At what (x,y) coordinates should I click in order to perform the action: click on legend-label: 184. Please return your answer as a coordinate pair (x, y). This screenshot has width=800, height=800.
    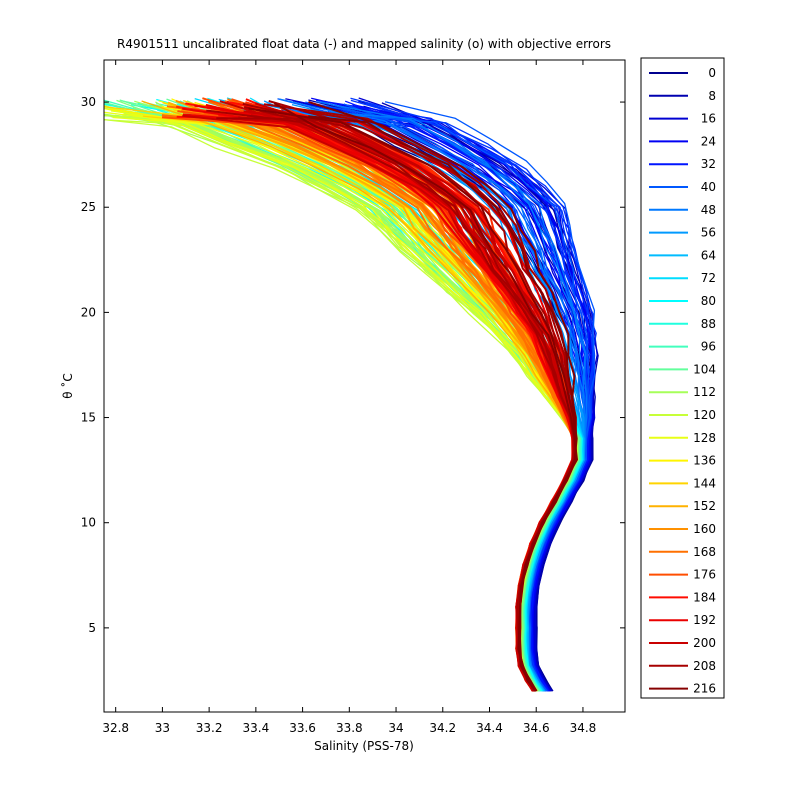
    Looking at the image, I should click on (704, 597).